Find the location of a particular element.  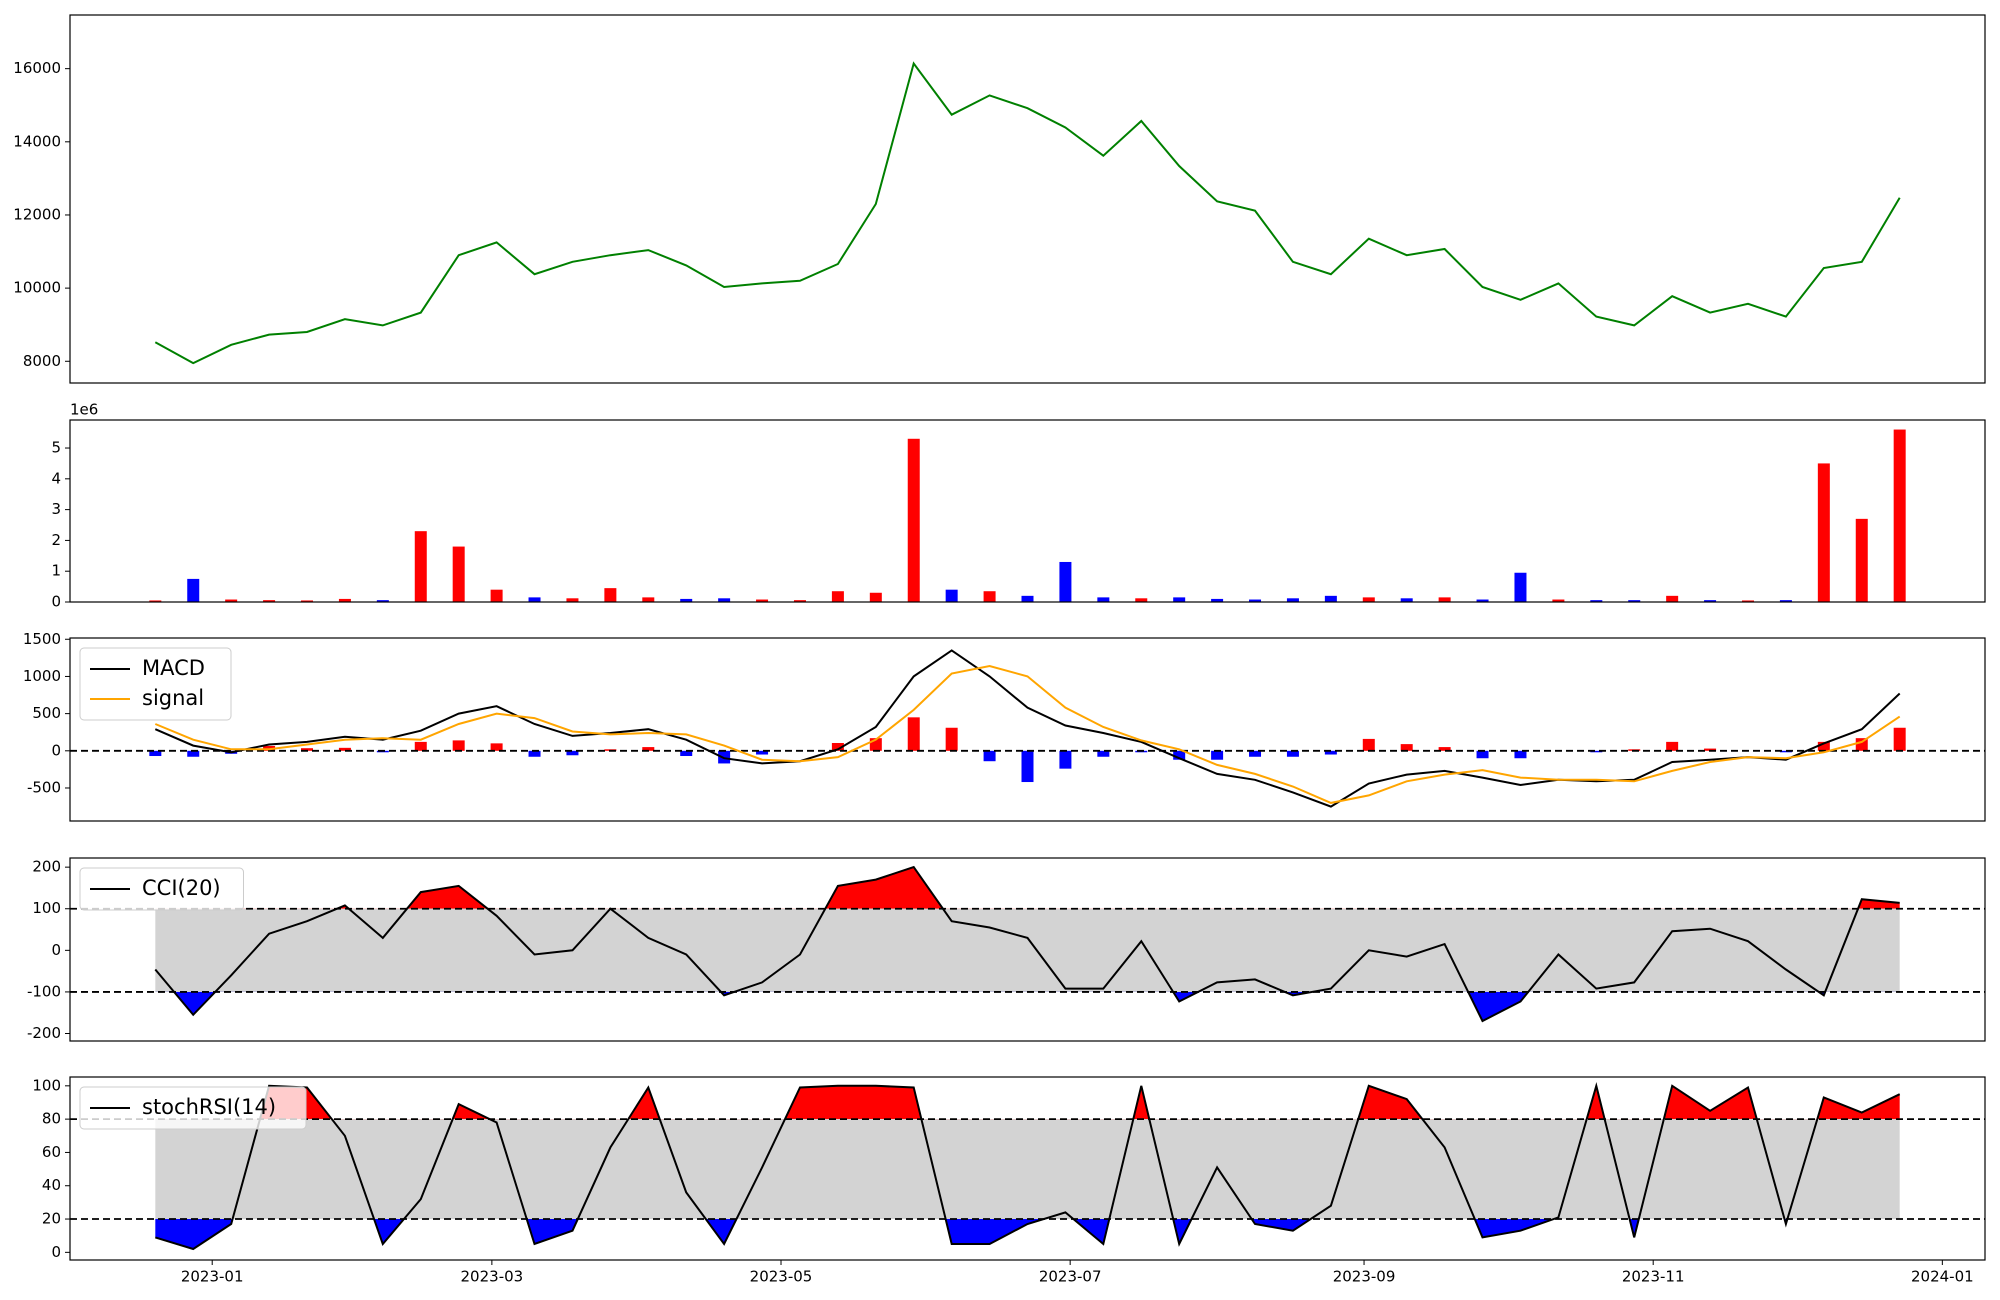

y-tick-label: 500 is located at coordinates (46, 713).